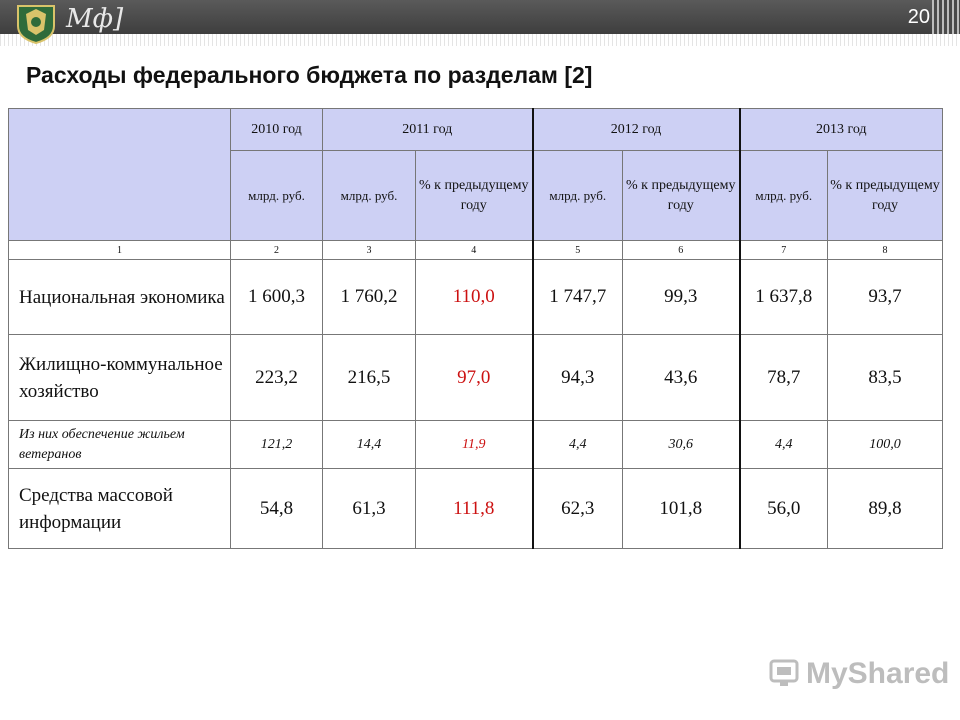 Image resolution: width=960 pixels, height=720 pixels. Describe the element at coordinates (681, 250) in the screenshot. I see `column-number: 6` at that location.